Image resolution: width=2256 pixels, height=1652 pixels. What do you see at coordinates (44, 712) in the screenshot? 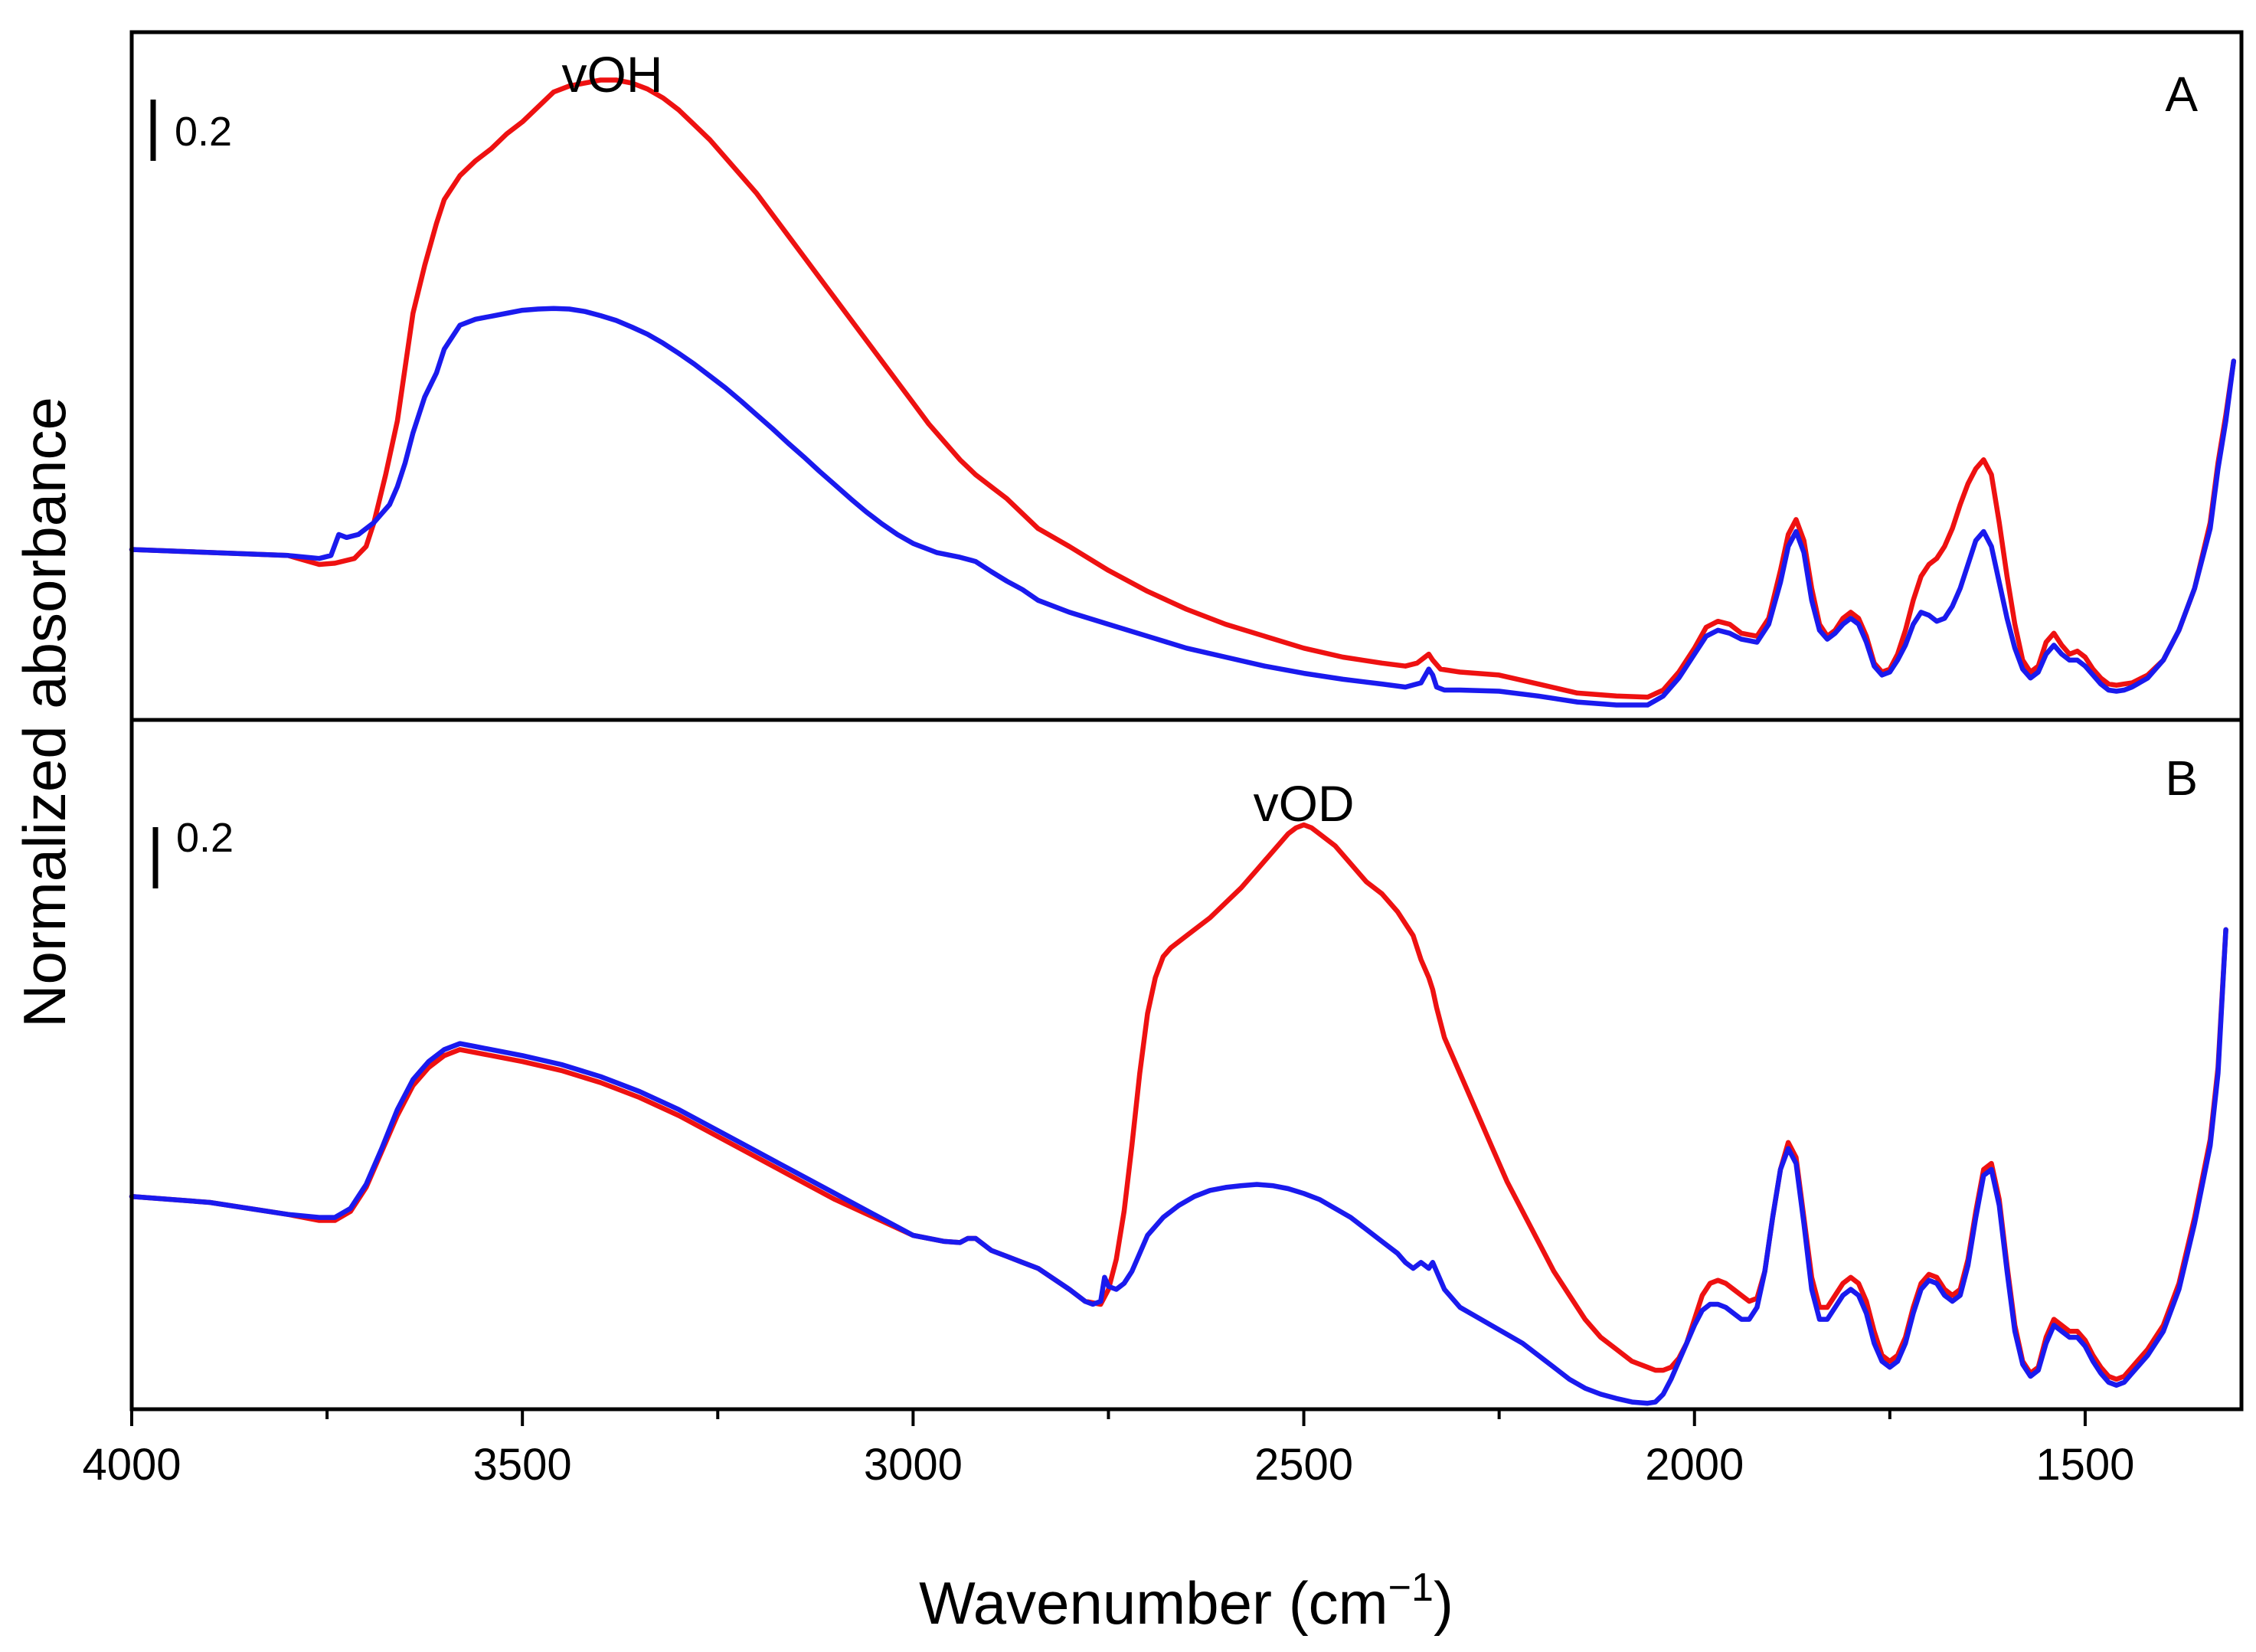
I see `y-axis-title: Normalized absorbance` at bounding box center [44, 712].